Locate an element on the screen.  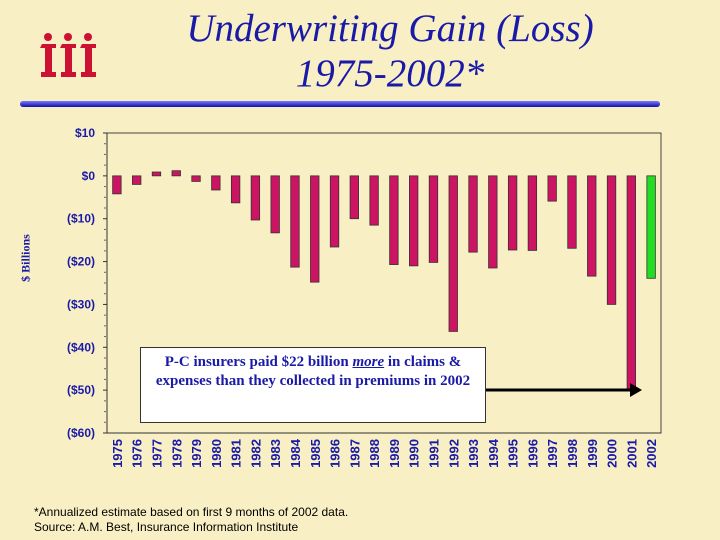
x-tick-label: 1993 is located at coordinates (473, 453).